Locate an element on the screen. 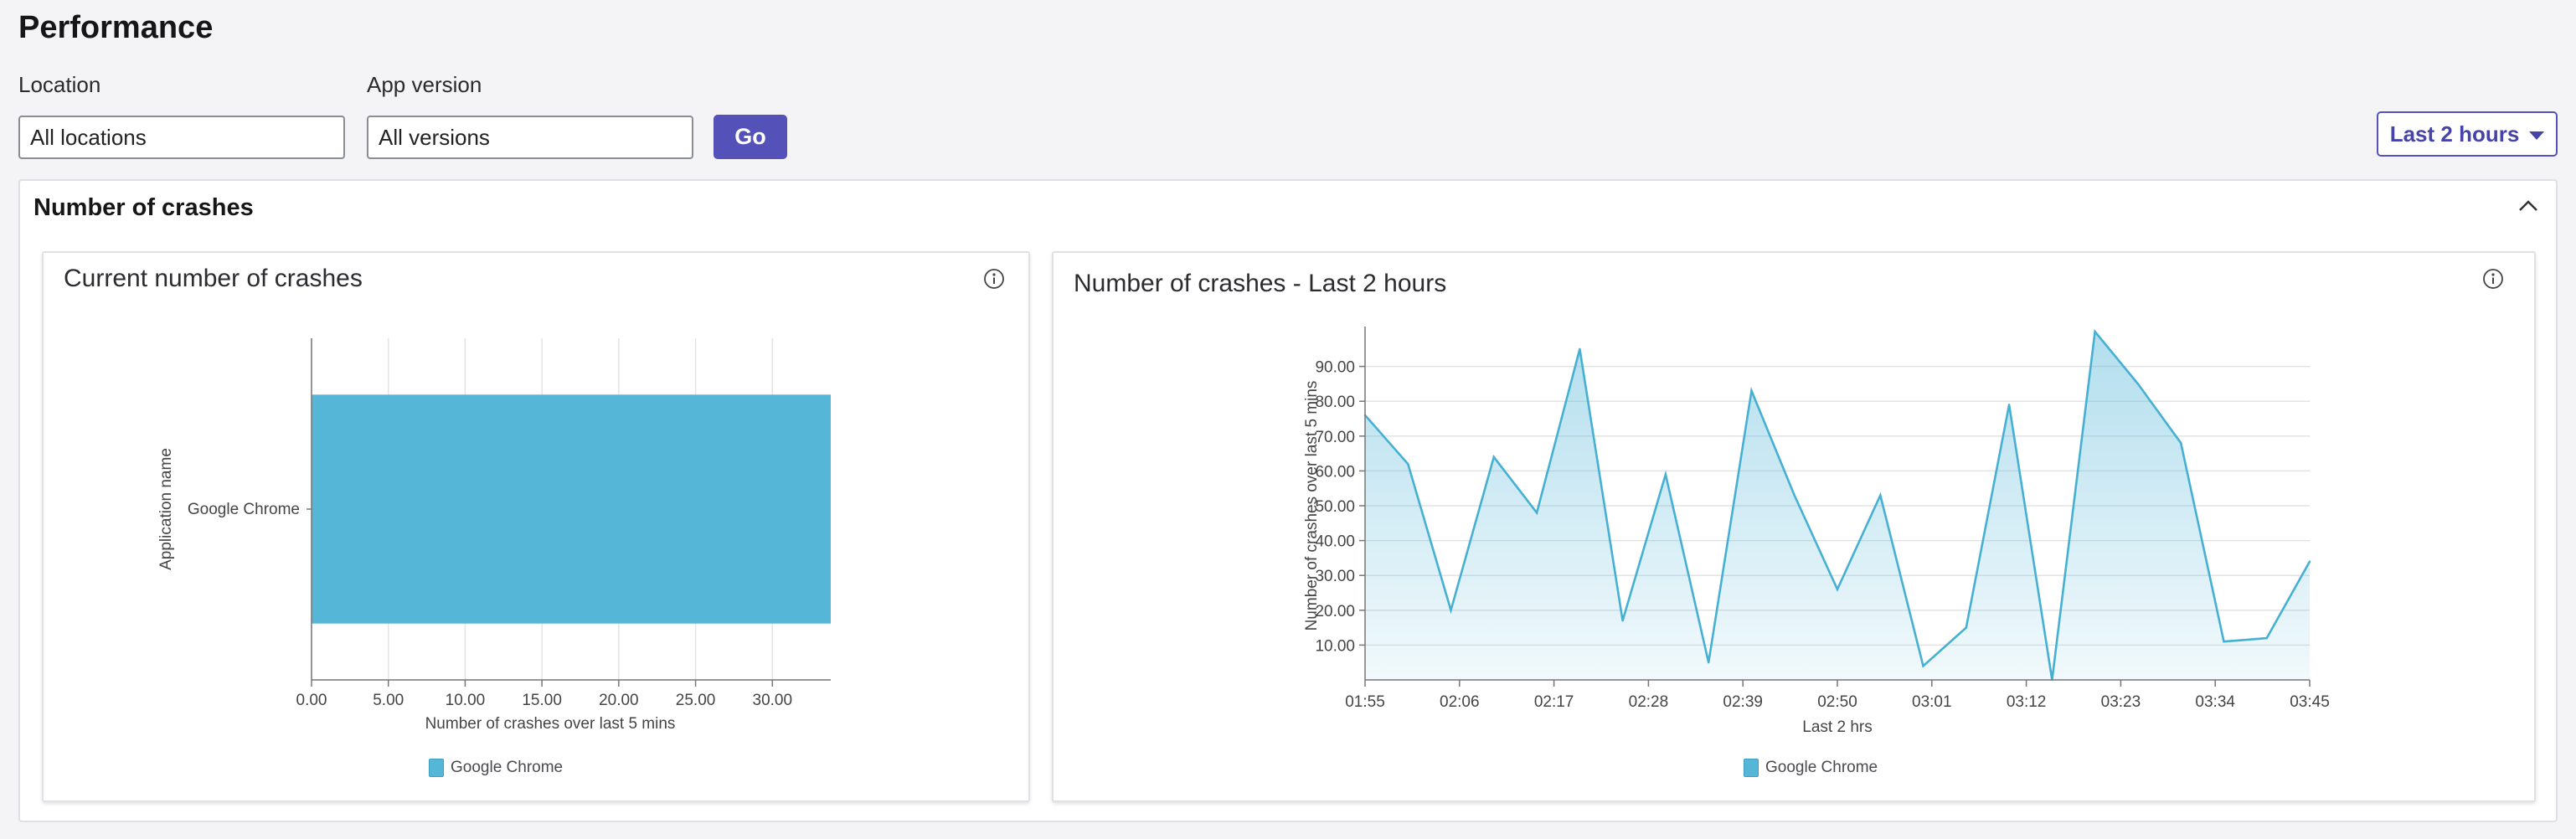 This screenshot has height=839, width=2576. x-tick-label: 25.00 is located at coordinates (696, 700).